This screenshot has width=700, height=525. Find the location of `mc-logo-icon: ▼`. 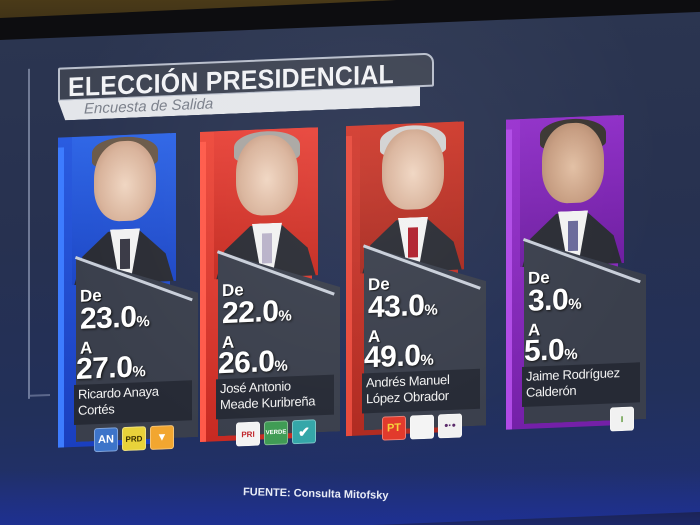

mc-logo-icon: ▼ is located at coordinates (162, 437).